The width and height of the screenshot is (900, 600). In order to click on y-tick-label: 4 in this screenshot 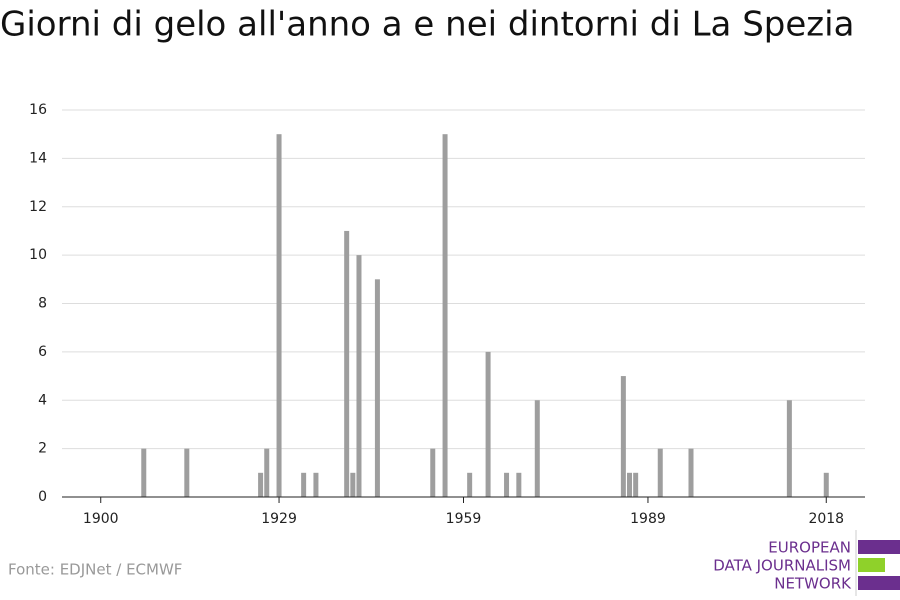, I will do `click(42, 400)`.